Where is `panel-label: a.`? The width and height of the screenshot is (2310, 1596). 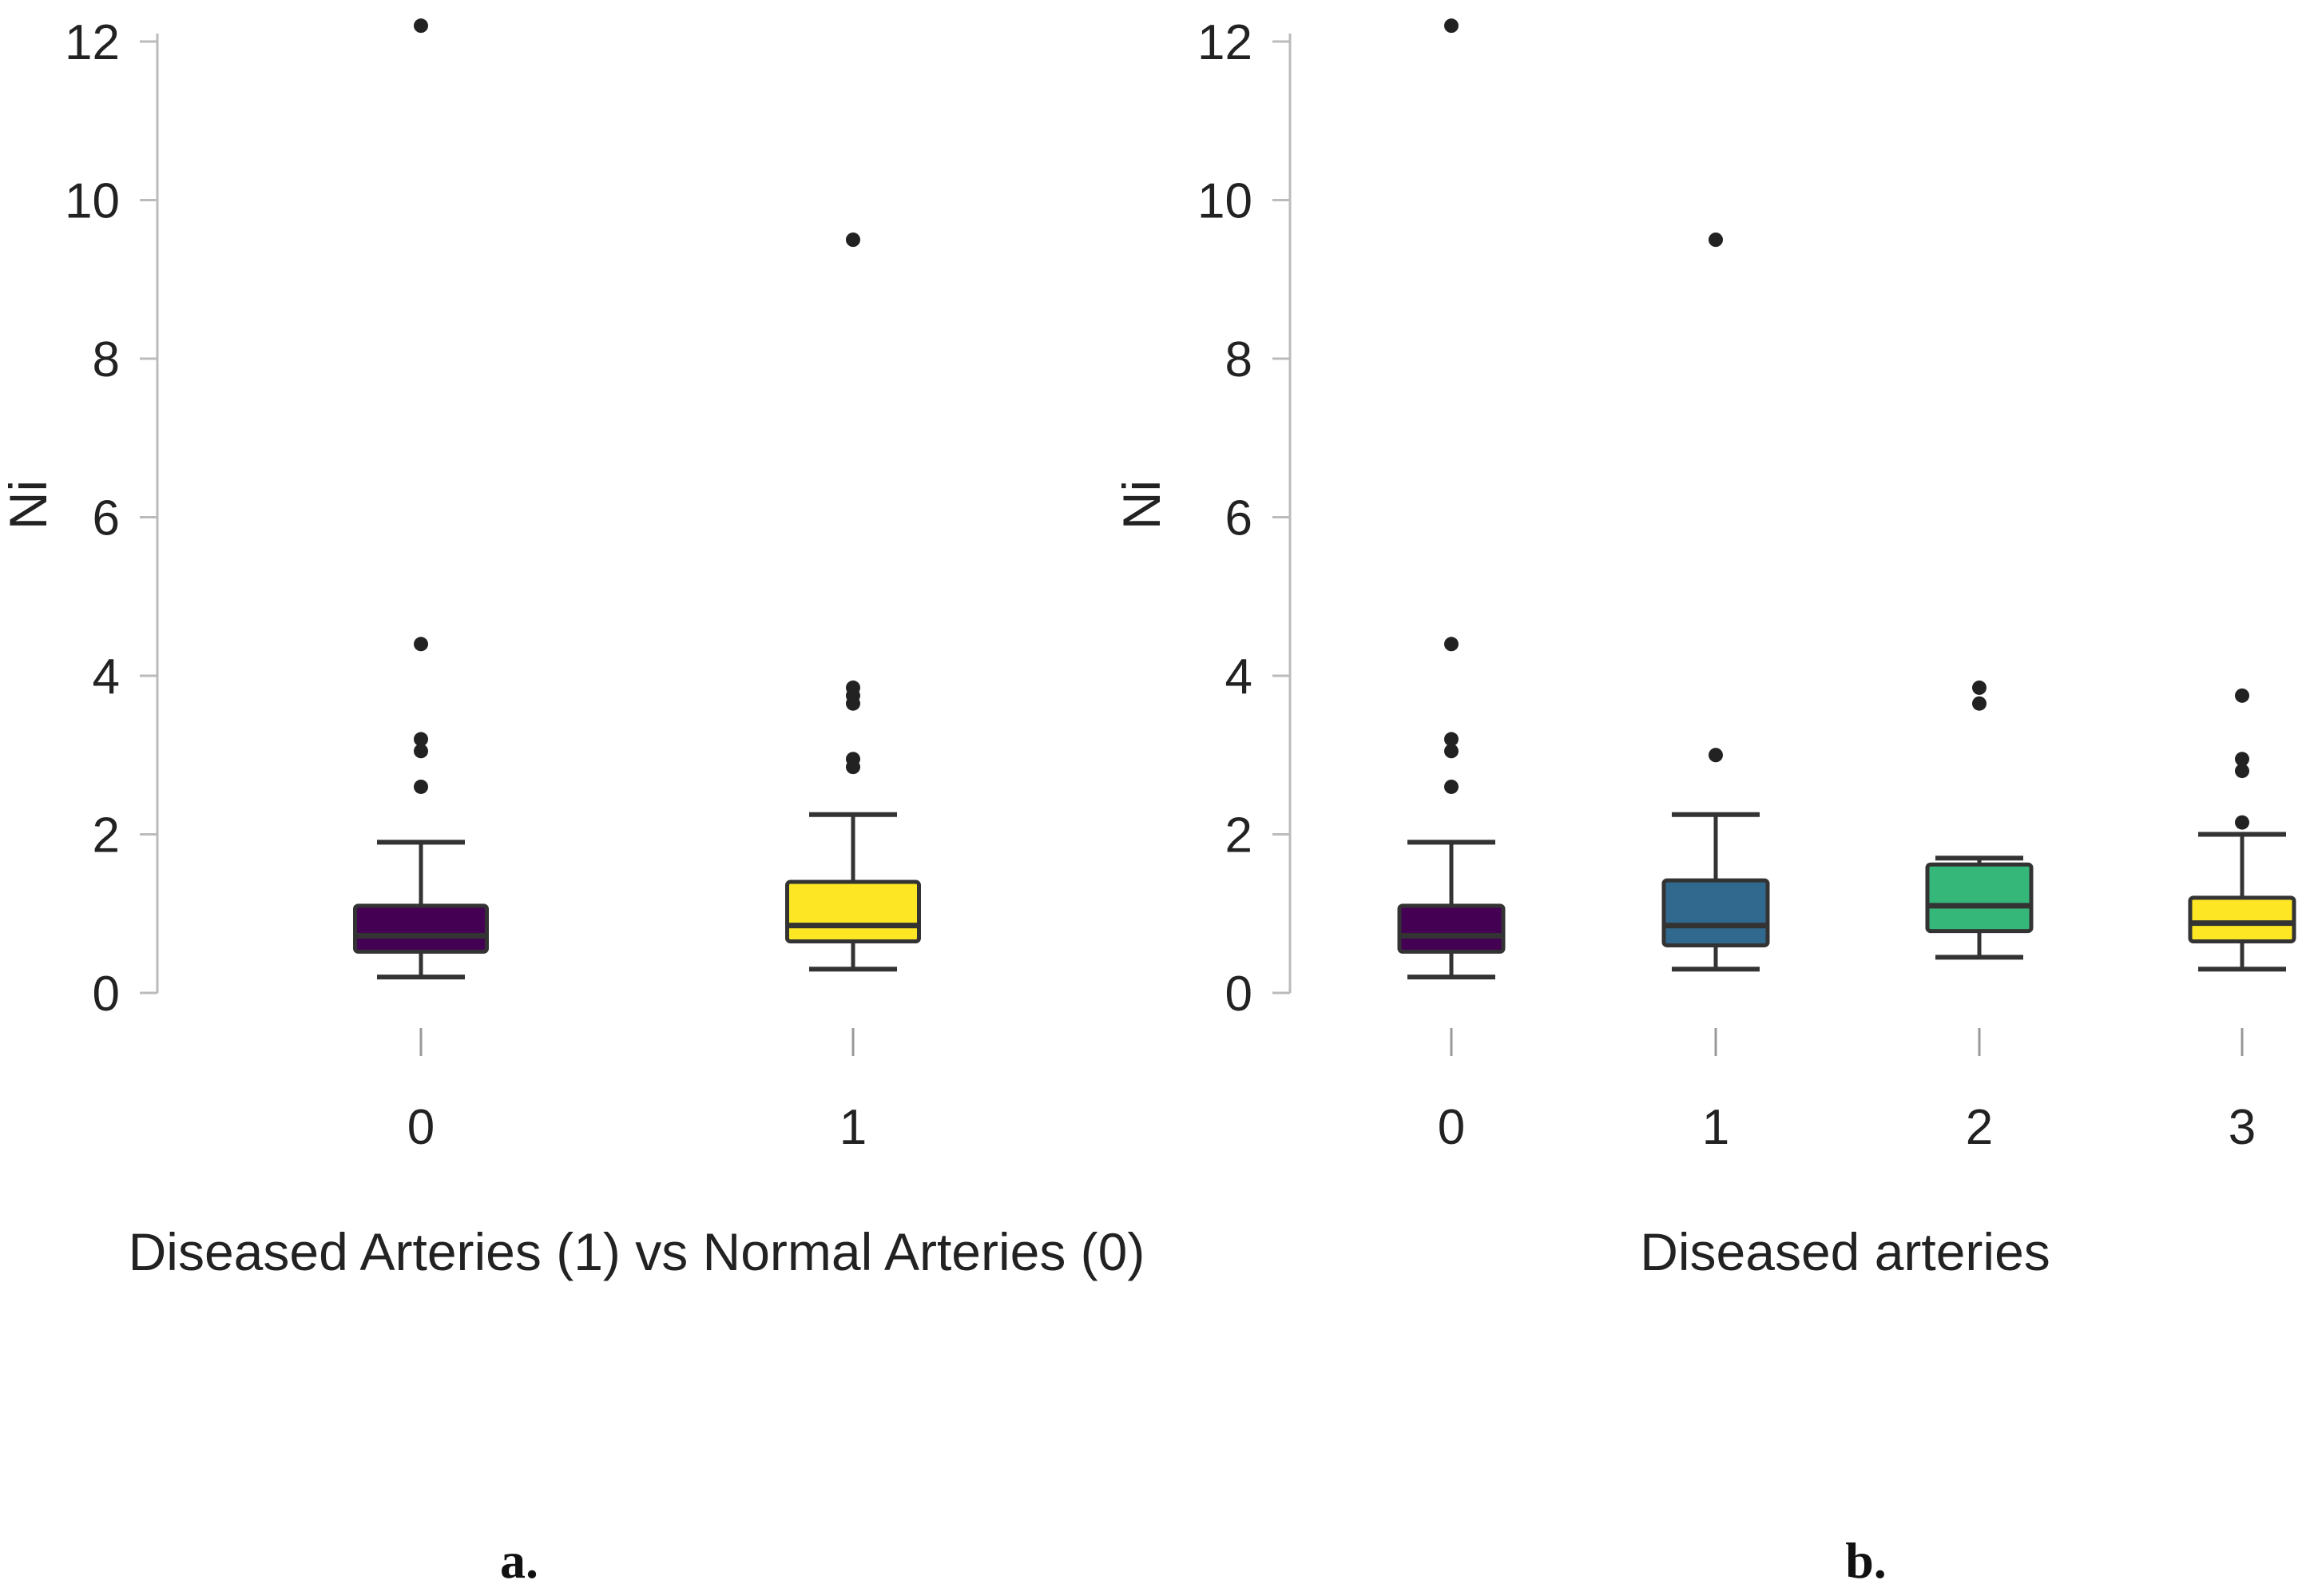 panel-label: a. is located at coordinates (519, 1560).